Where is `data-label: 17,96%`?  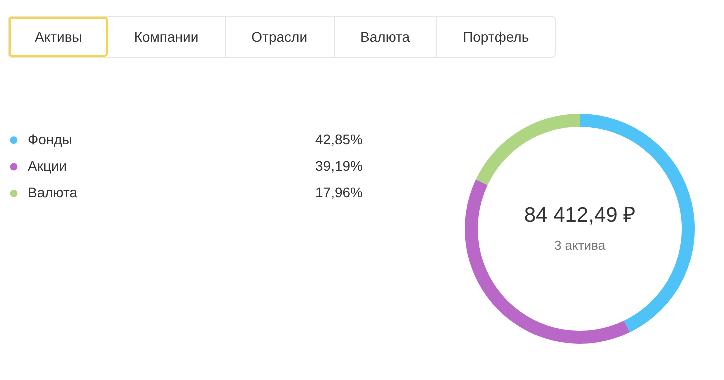 data-label: 17,96% is located at coordinates (339, 192).